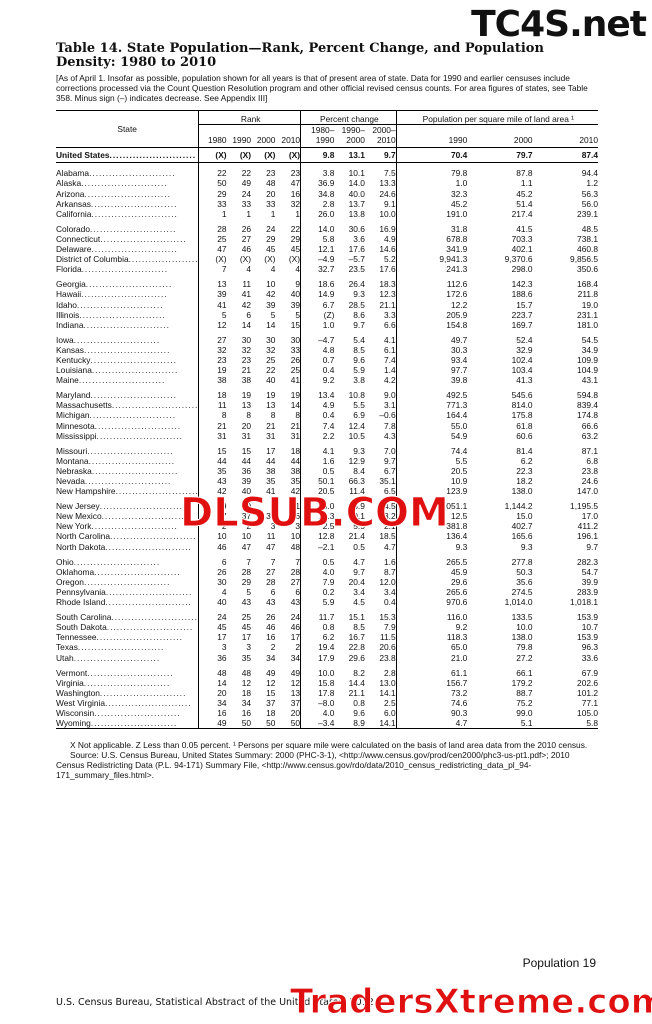 This screenshot has height=1024, width=652. I want to click on value-cell: 3.4, so click(389, 591).